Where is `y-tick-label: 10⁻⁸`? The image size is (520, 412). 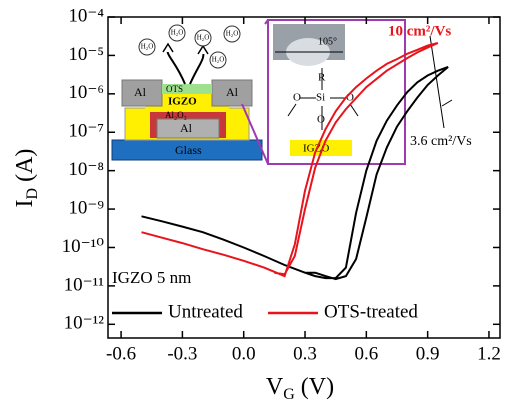 y-tick-label: 10⁻⁸ is located at coordinates (86, 169).